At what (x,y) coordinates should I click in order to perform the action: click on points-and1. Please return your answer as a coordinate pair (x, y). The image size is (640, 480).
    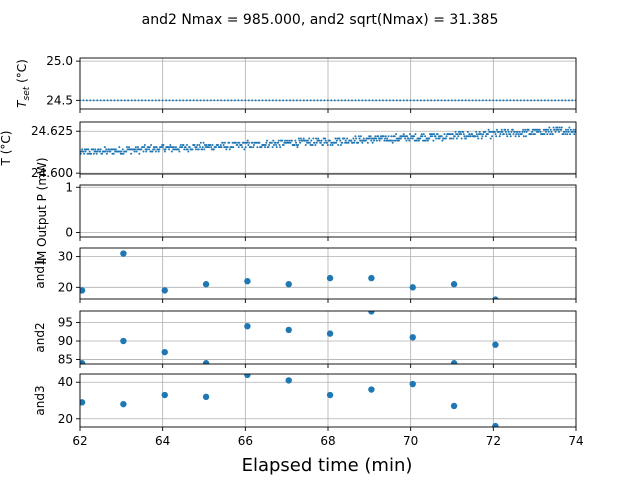
    Looking at the image, I should click on (289, 274).